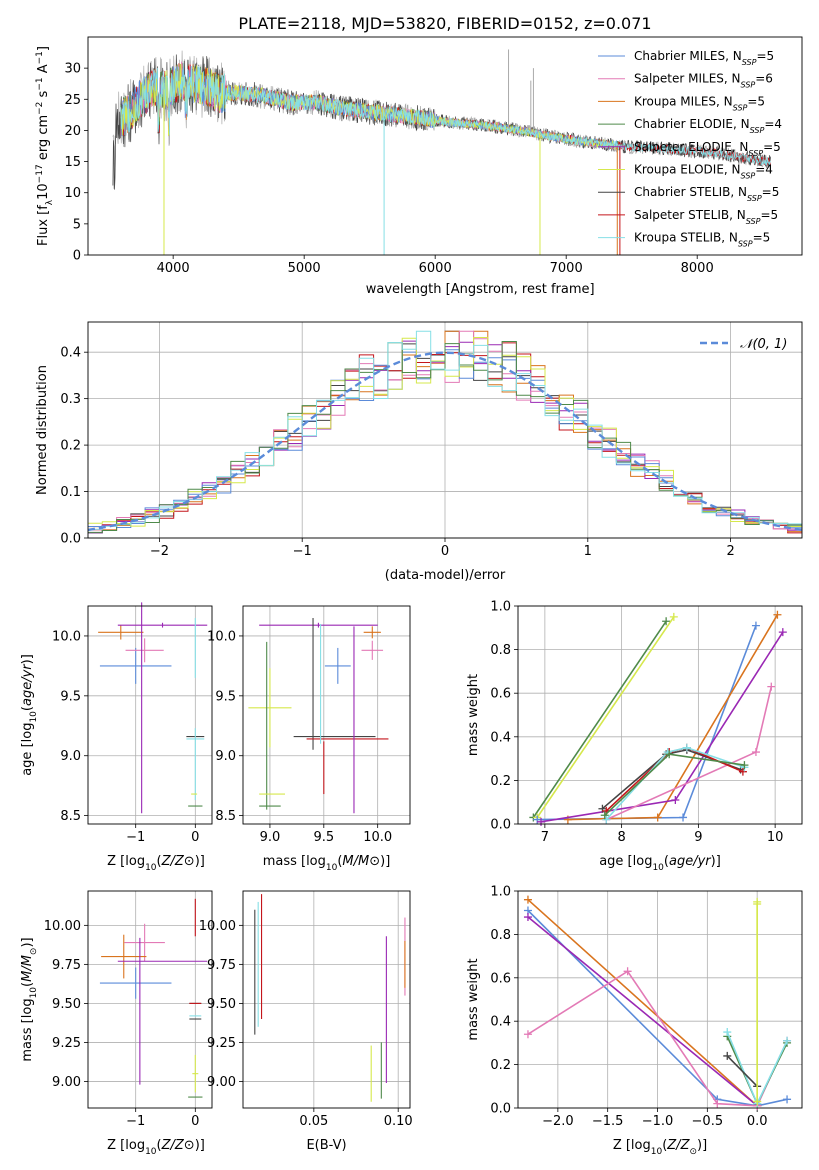 The height and width of the screenshot is (1170, 819). I want to click on y-tick-label: 10.00, so click(217, 926).